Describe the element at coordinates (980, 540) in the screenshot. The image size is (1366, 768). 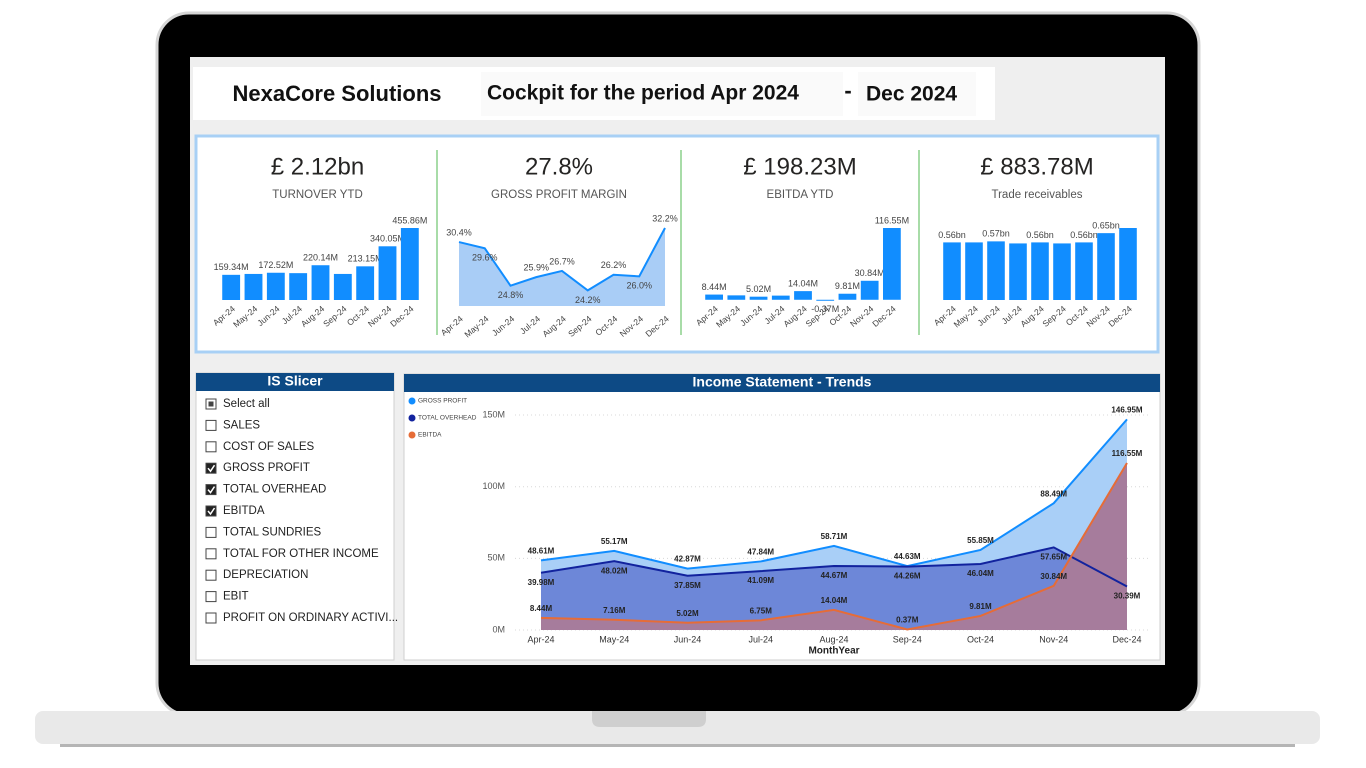
I see `data-label: 55.85M` at that location.